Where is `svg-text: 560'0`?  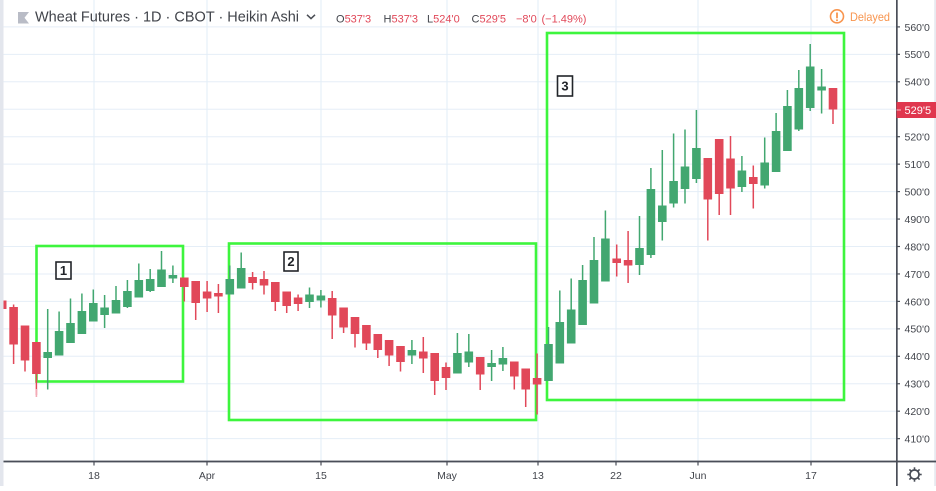 svg-text: 560'0 is located at coordinates (918, 28).